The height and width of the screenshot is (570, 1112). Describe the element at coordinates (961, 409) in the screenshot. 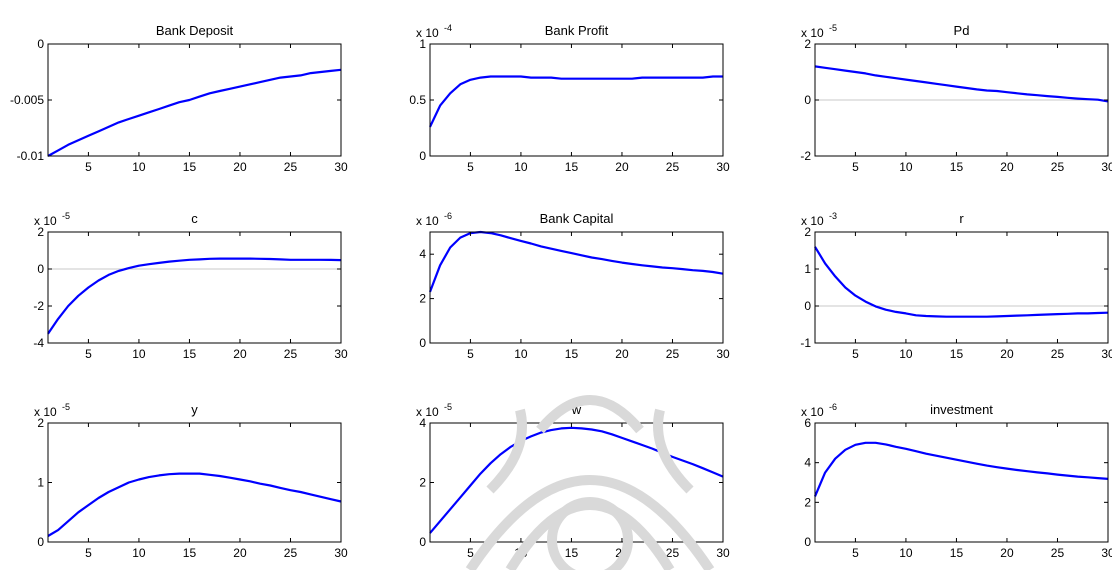

I see `chart-9-title: investment` at that location.